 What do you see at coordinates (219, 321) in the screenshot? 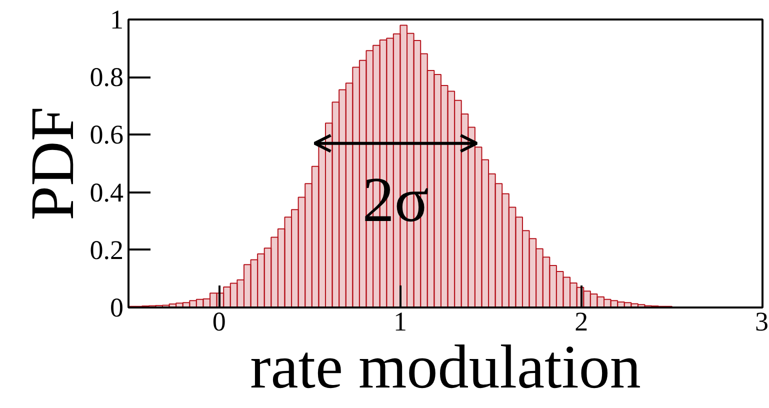
I see `x-tick-label: 0` at bounding box center [219, 321].